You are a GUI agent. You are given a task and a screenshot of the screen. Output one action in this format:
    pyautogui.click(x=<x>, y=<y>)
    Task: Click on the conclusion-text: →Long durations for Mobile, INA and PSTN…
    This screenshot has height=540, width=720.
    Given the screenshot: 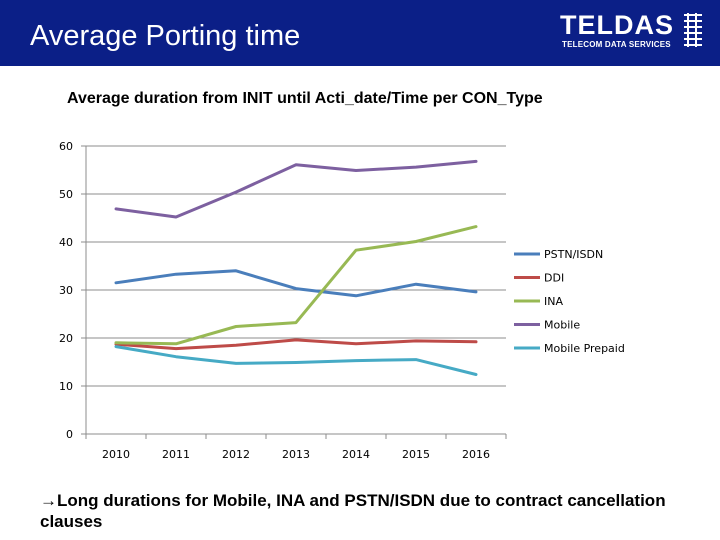 What is the action you would take?
    pyautogui.click(x=375, y=511)
    